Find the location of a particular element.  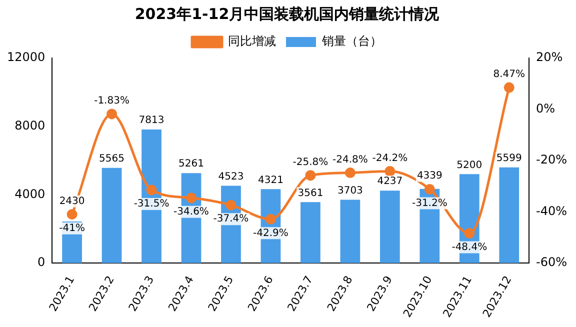

legend-label: 销量（台） is located at coordinates (351, 41).